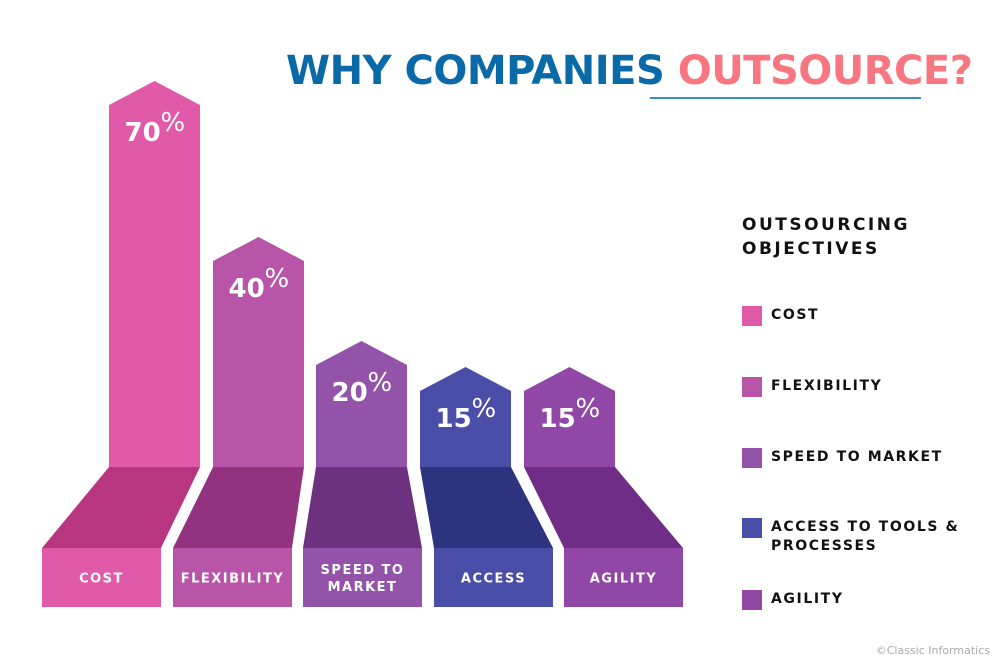 The width and height of the screenshot is (1000, 667). I want to click on legend-item-agility: AGILITY, so click(861, 600).